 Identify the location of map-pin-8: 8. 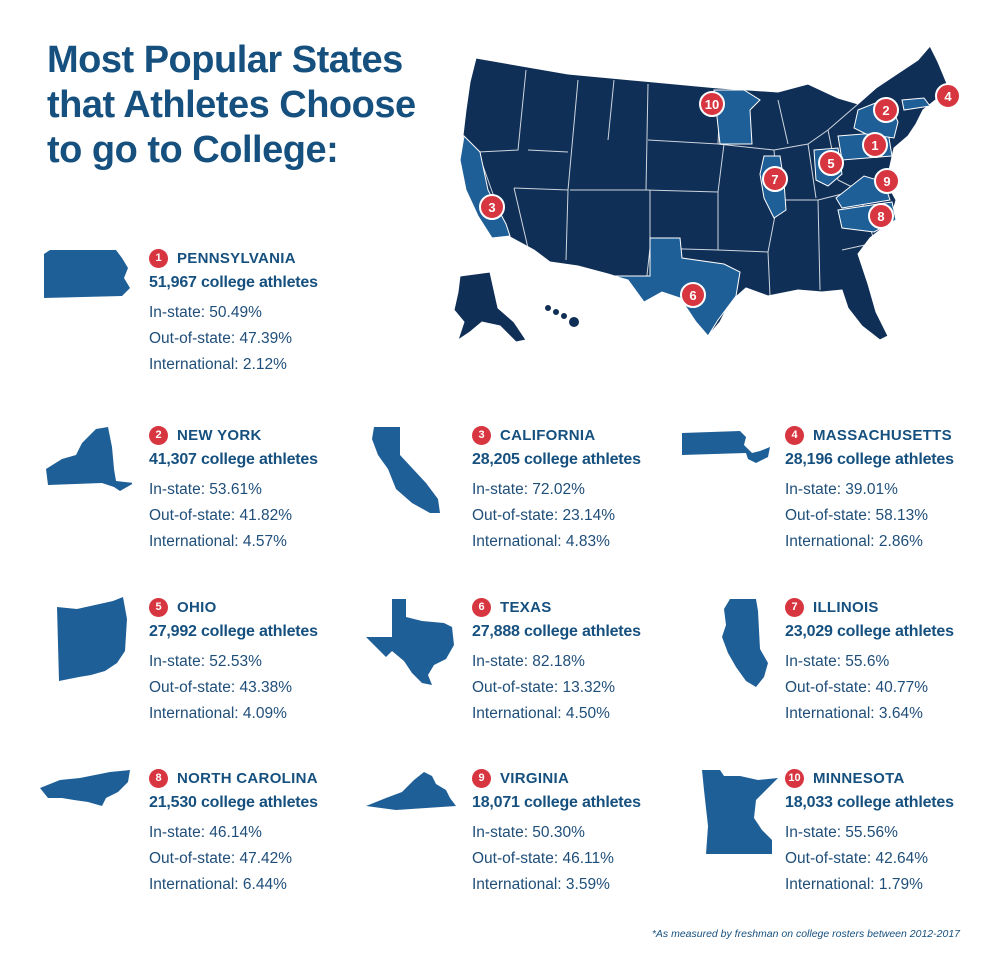
(881, 216).